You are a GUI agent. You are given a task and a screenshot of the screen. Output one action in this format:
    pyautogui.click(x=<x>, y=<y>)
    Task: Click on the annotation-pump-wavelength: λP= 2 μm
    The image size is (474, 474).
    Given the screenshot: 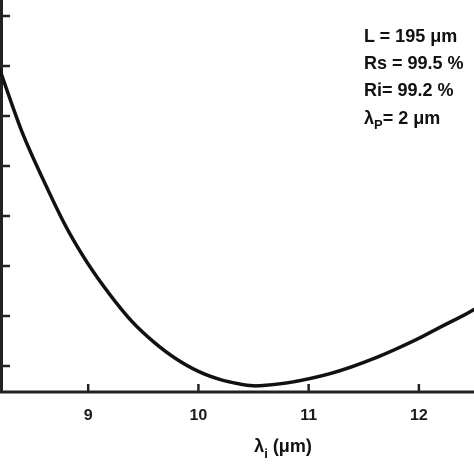 What is the action you would take?
    pyautogui.click(x=402, y=120)
    